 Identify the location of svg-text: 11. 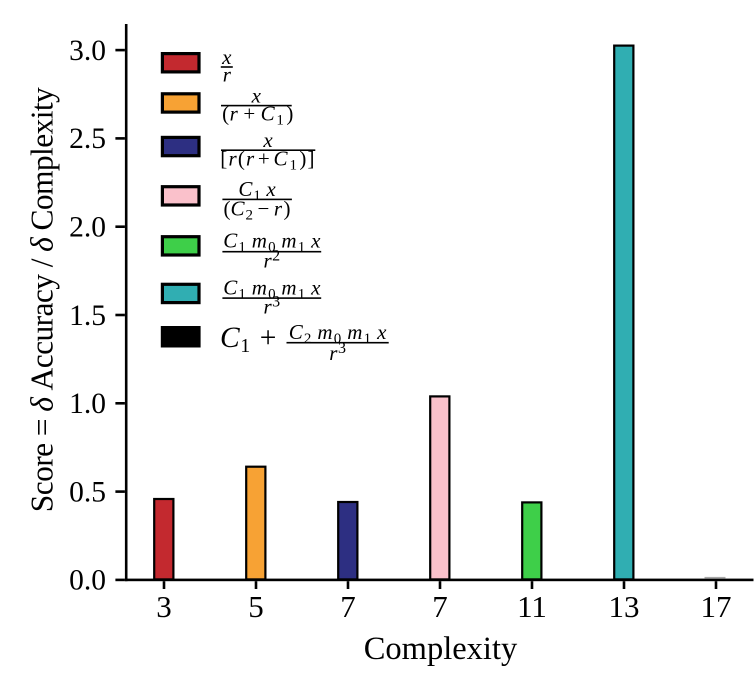
(532, 606).